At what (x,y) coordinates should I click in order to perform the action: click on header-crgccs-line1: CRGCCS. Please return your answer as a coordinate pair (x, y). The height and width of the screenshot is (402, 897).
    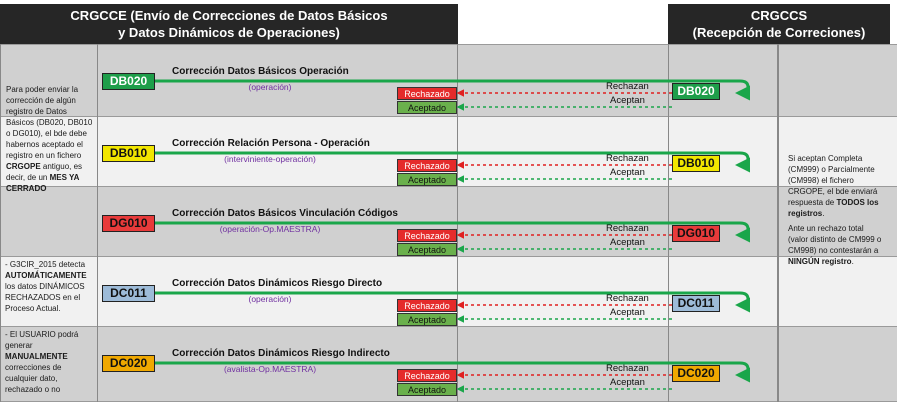
    Looking at the image, I should click on (779, 15).